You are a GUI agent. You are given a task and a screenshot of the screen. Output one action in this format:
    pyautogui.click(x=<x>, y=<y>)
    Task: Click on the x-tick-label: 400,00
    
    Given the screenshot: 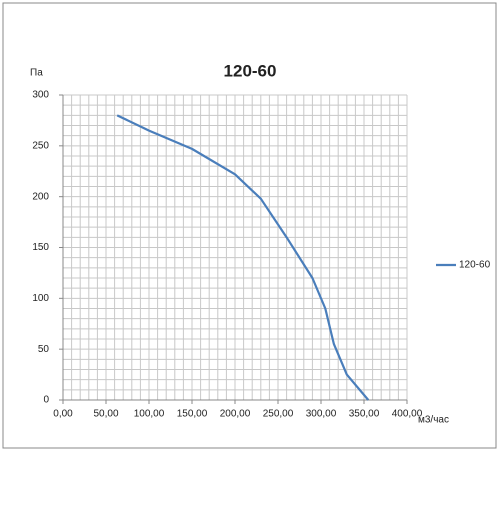 What is the action you would take?
    pyautogui.click(x=407, y=414)
    